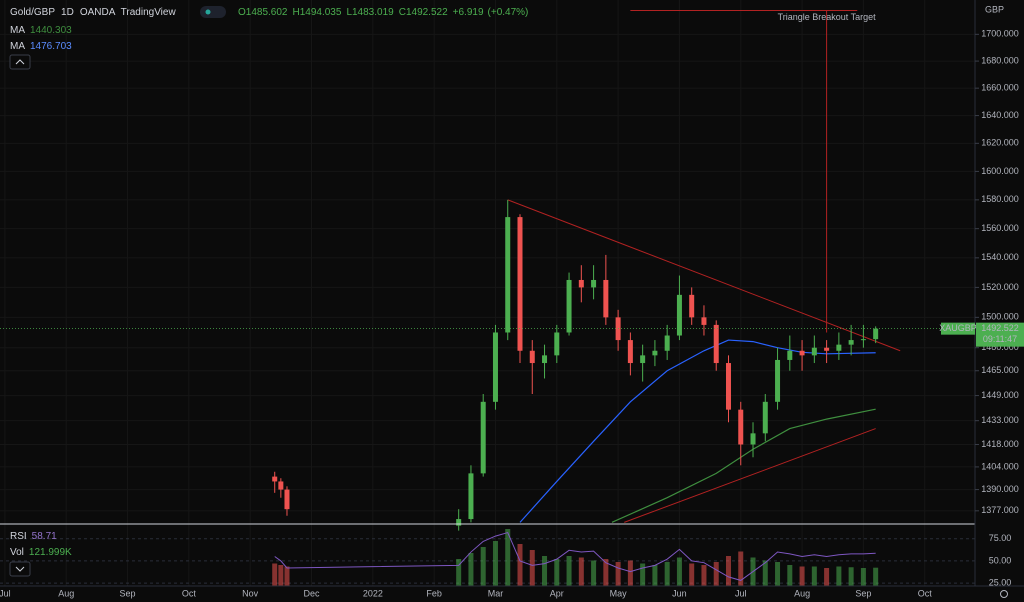  I want to click on change-percent: (+0.47%), so click(508, 12).